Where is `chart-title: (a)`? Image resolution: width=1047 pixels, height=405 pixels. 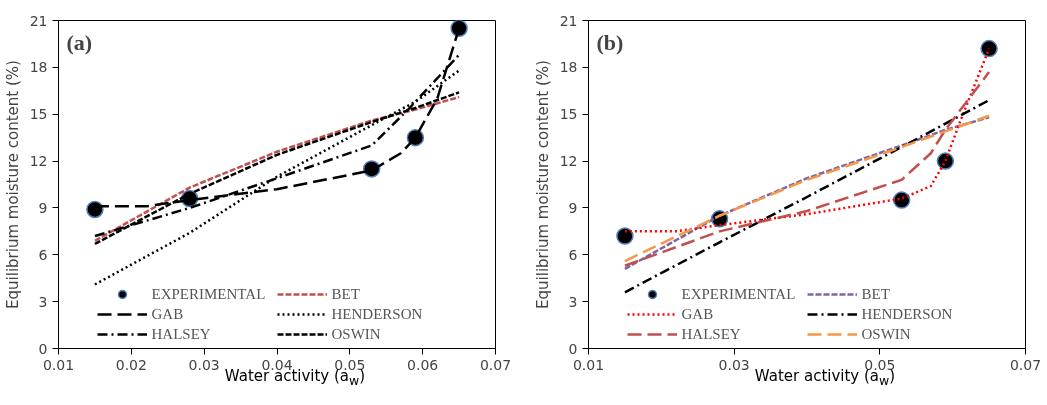 chart-title: (a) is located at coordinates (79, 42).